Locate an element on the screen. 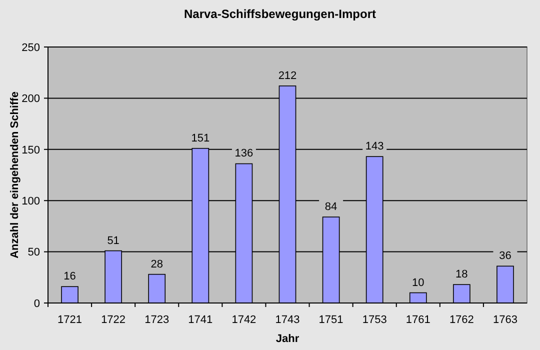 The height and width of the screenshot is (350, 540). y-tick-label: 100 is located at coordinates (31, 201).